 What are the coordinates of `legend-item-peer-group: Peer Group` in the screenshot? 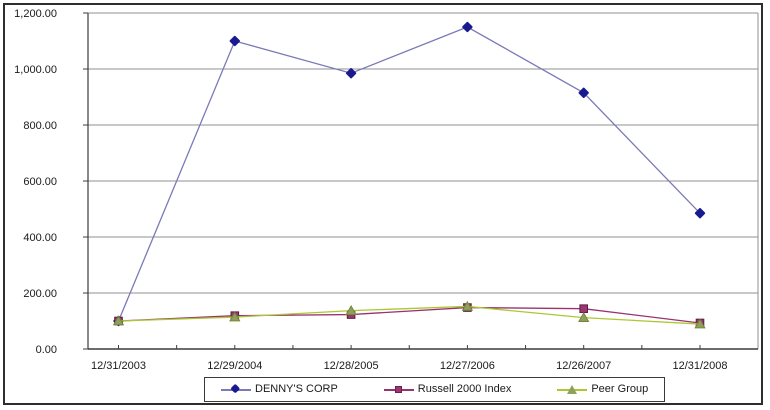 It's located at (602, 389).